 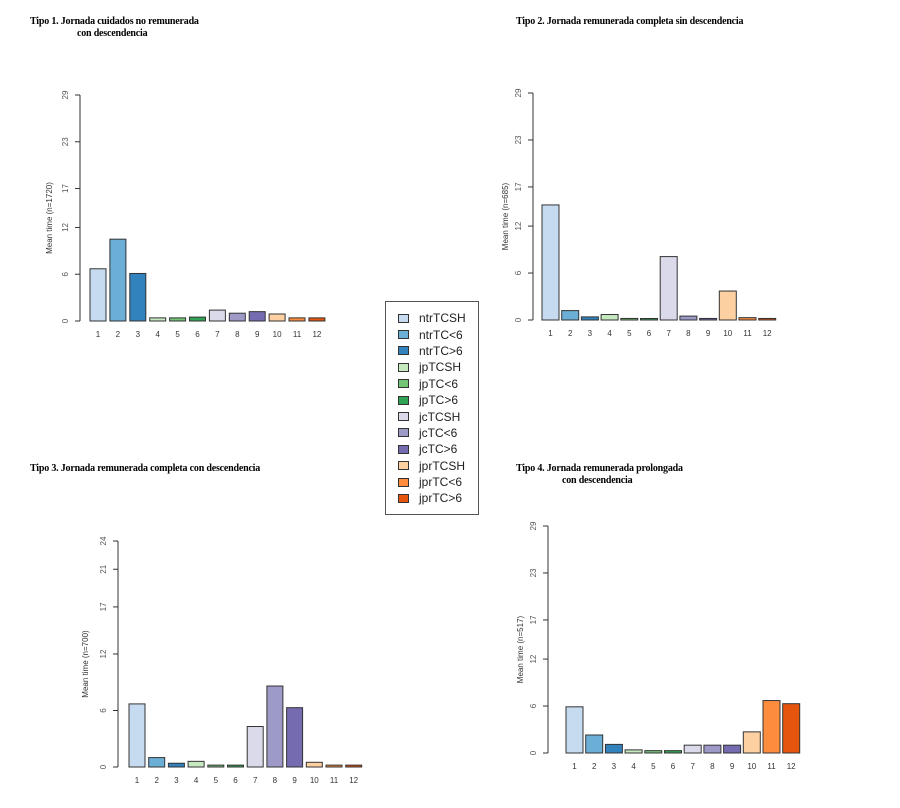 What do you see at coordinates (85, 664) in the screenshot?
I see `y-axis-label: Mean time (n=700)` at bounding box center [85, 664].